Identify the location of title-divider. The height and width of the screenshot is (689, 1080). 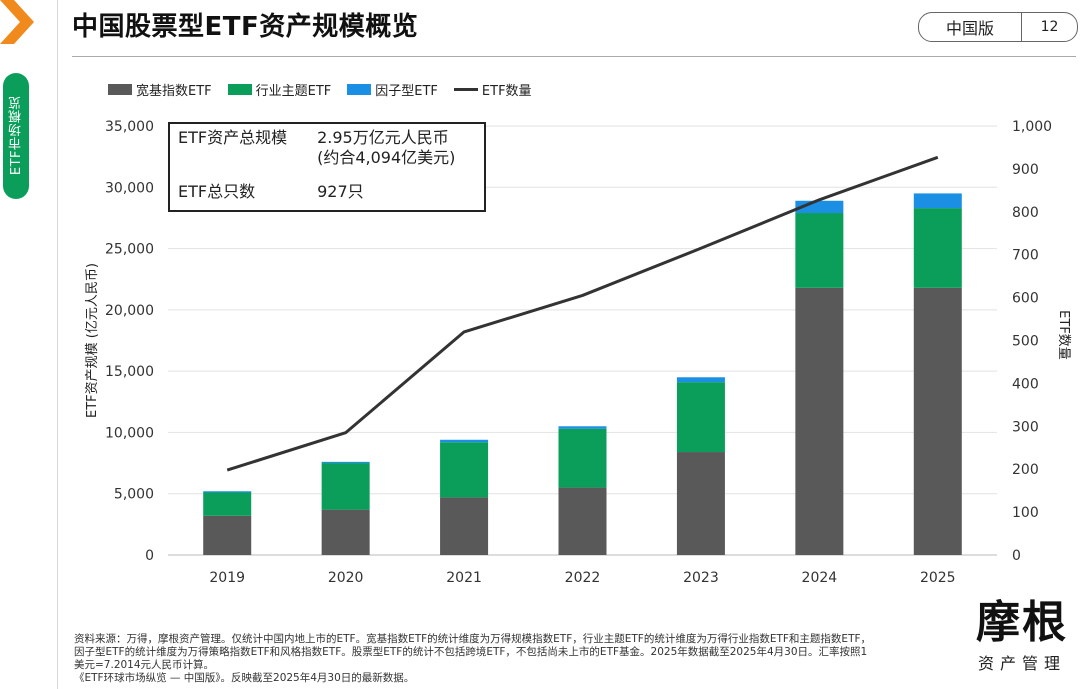
(574, 56).